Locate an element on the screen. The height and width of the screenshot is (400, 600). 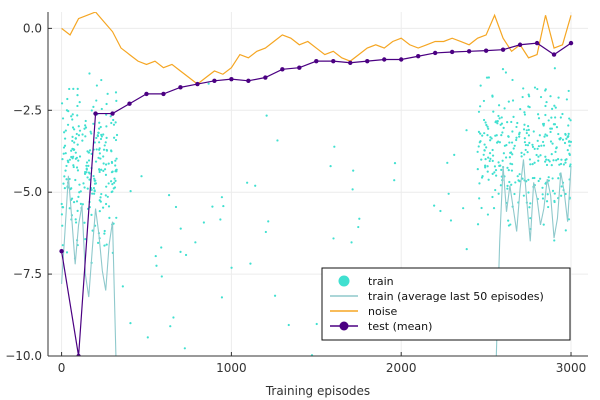
legend-label: noise is located at coordinates (382, 311).